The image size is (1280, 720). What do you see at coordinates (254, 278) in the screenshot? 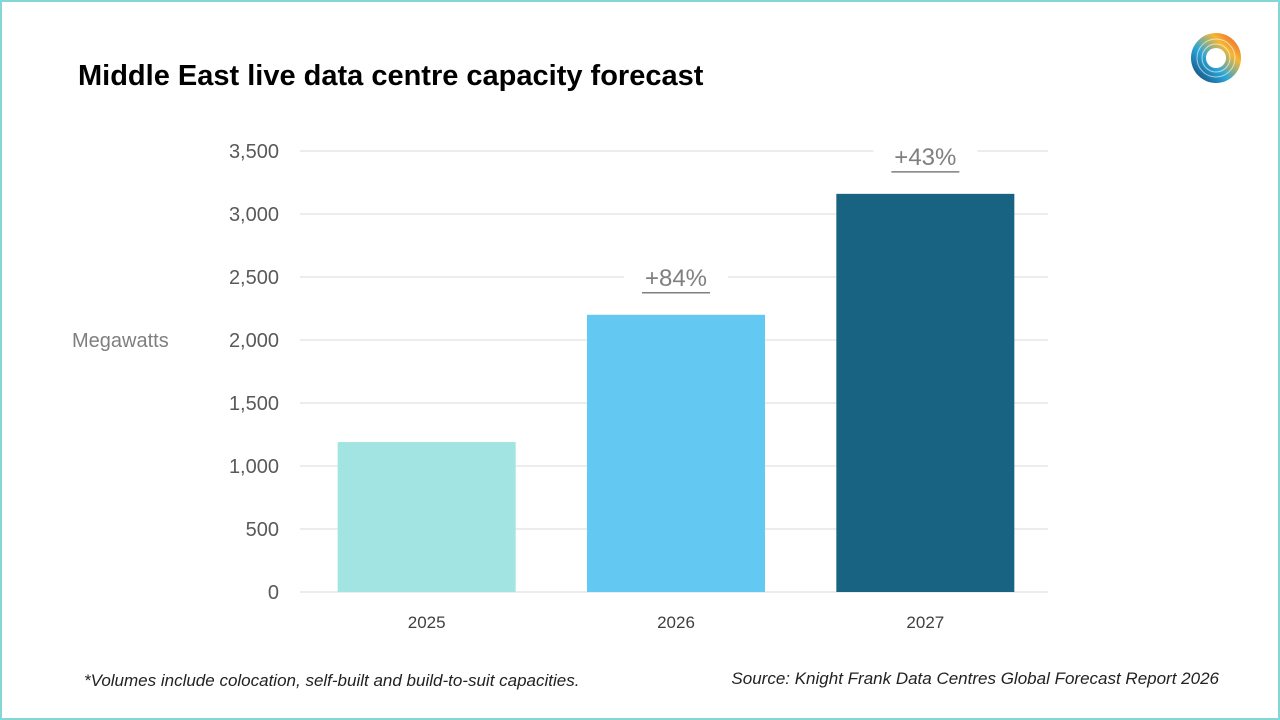
I see `y-tick-label: 2,500` at bounding box center [254, 278].